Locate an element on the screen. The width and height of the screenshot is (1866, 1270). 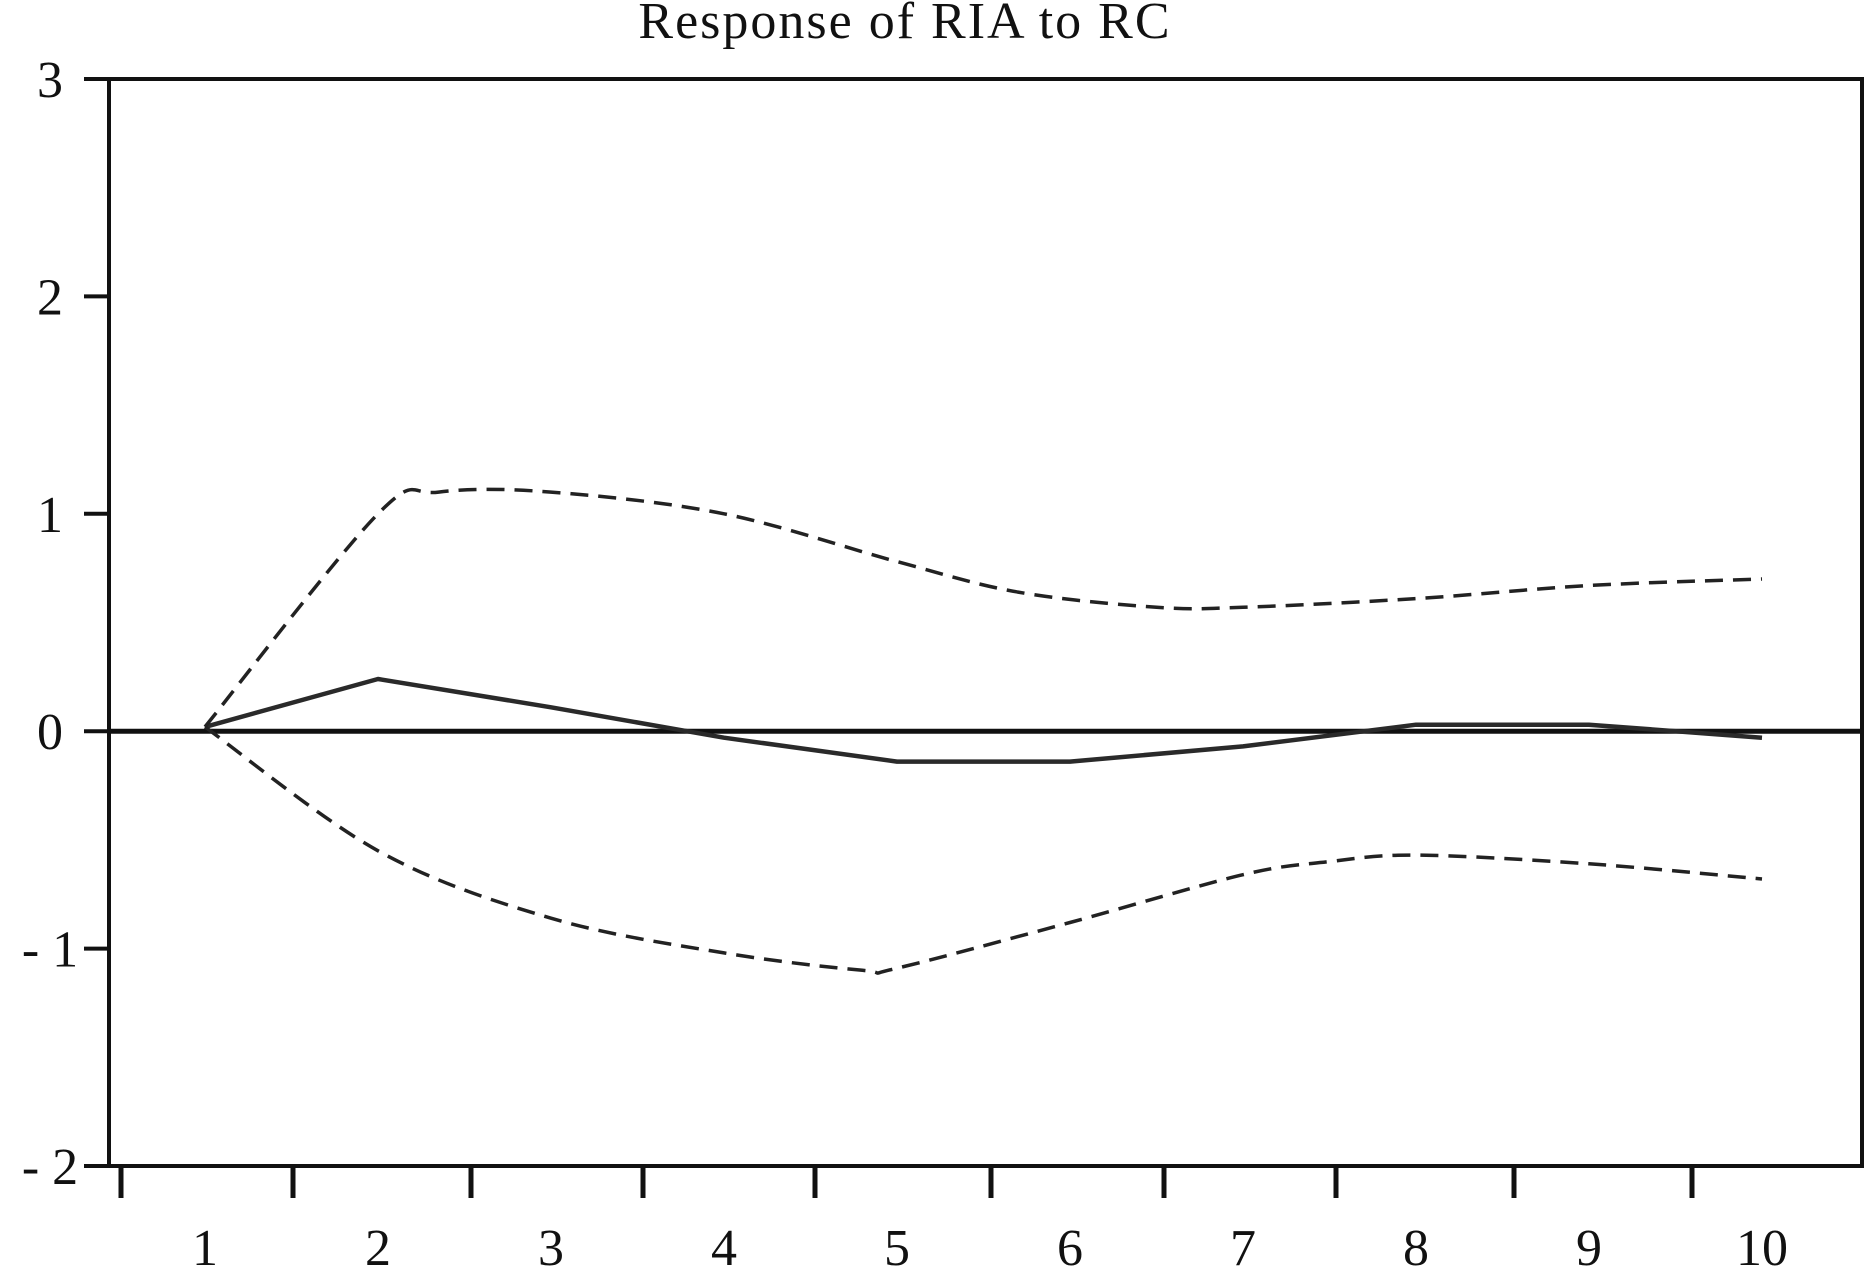
x-tick-label: 6 is located at coordinates (1070, 1245).